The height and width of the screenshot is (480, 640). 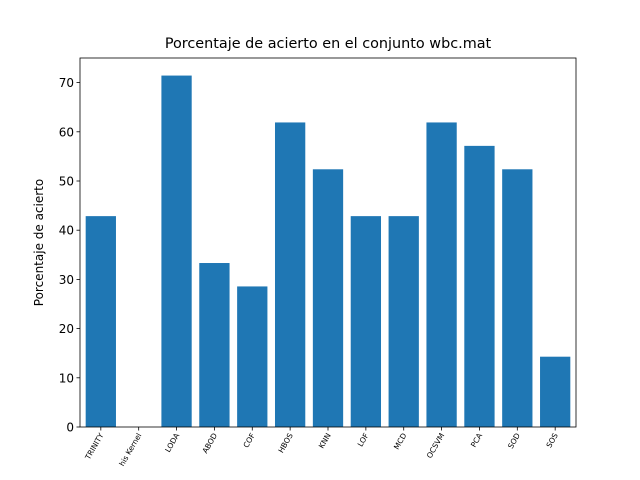 What do you see at coordinates (66, 132) in the screenshot?
I see `y-tick-label: 60` at bounding box center [66, 132].